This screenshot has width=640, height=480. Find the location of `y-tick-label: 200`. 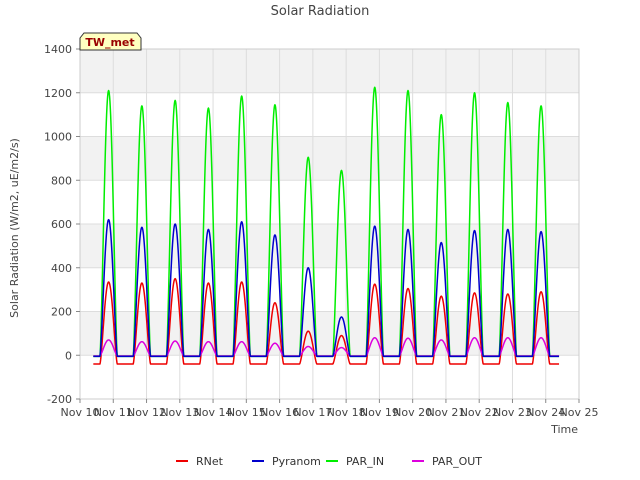

y-tick-label: 200 is located at coordinates (61, 312).